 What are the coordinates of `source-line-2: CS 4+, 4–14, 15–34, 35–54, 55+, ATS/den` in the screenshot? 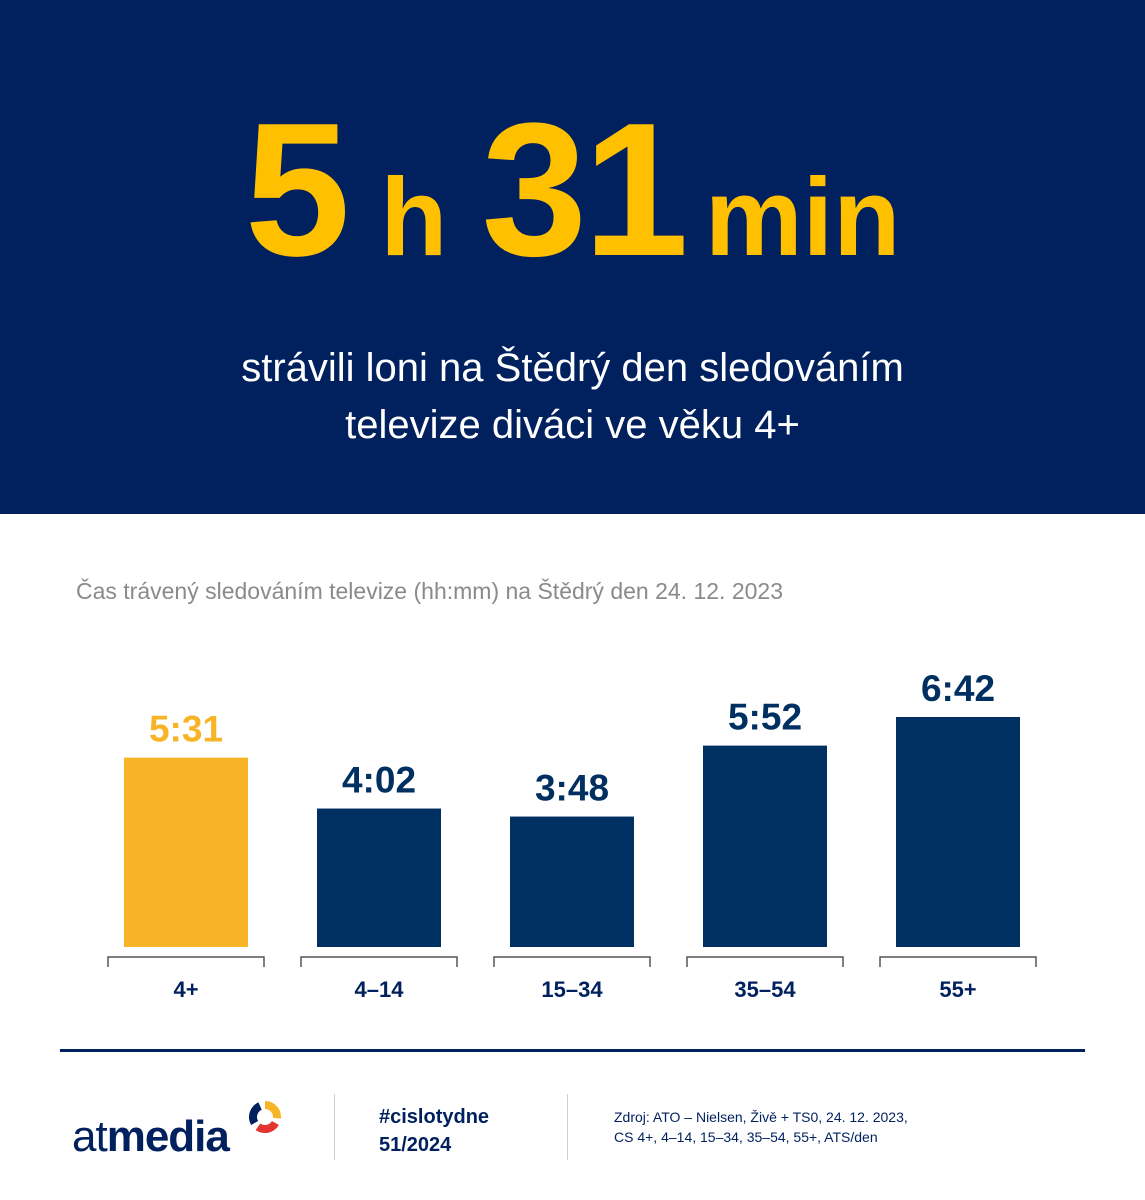 It's located at (746, 1137).